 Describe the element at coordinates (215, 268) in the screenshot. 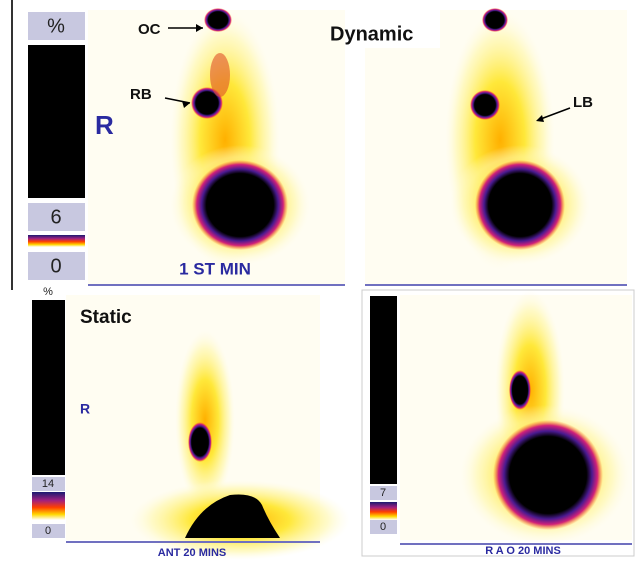

I see `caption: 1 ST MIN` at that location.